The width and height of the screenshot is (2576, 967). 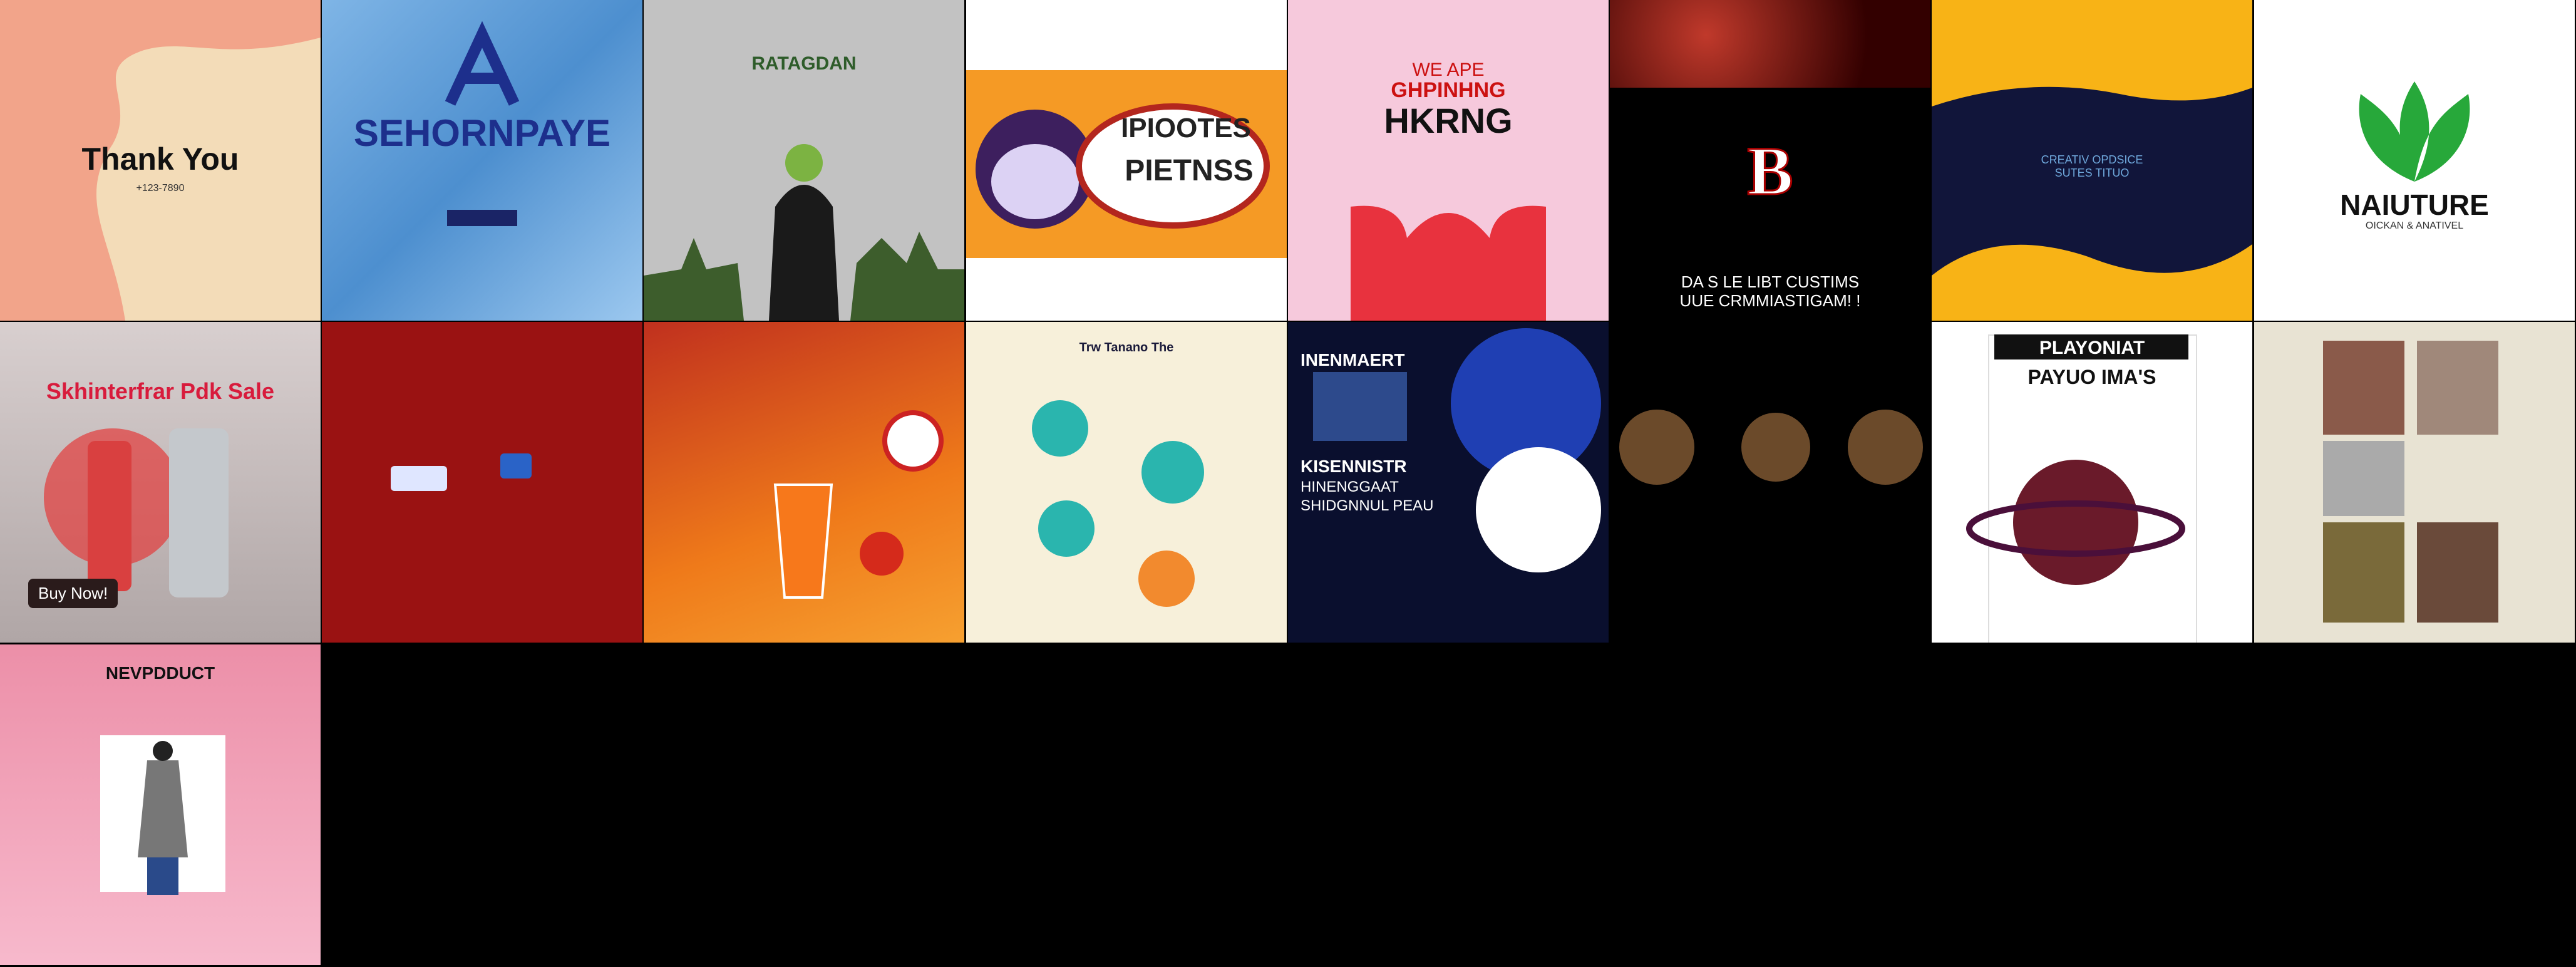 I want to click on text: CREATIV OPDSICE, so click(x=2092, y=159).